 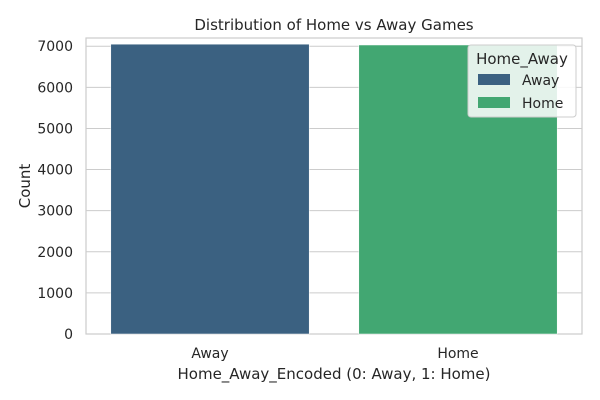 What do you see at coordinates (25, 186) in the screenshot?
I see `y-axis-label: Count` at bounding box center [25, 186].